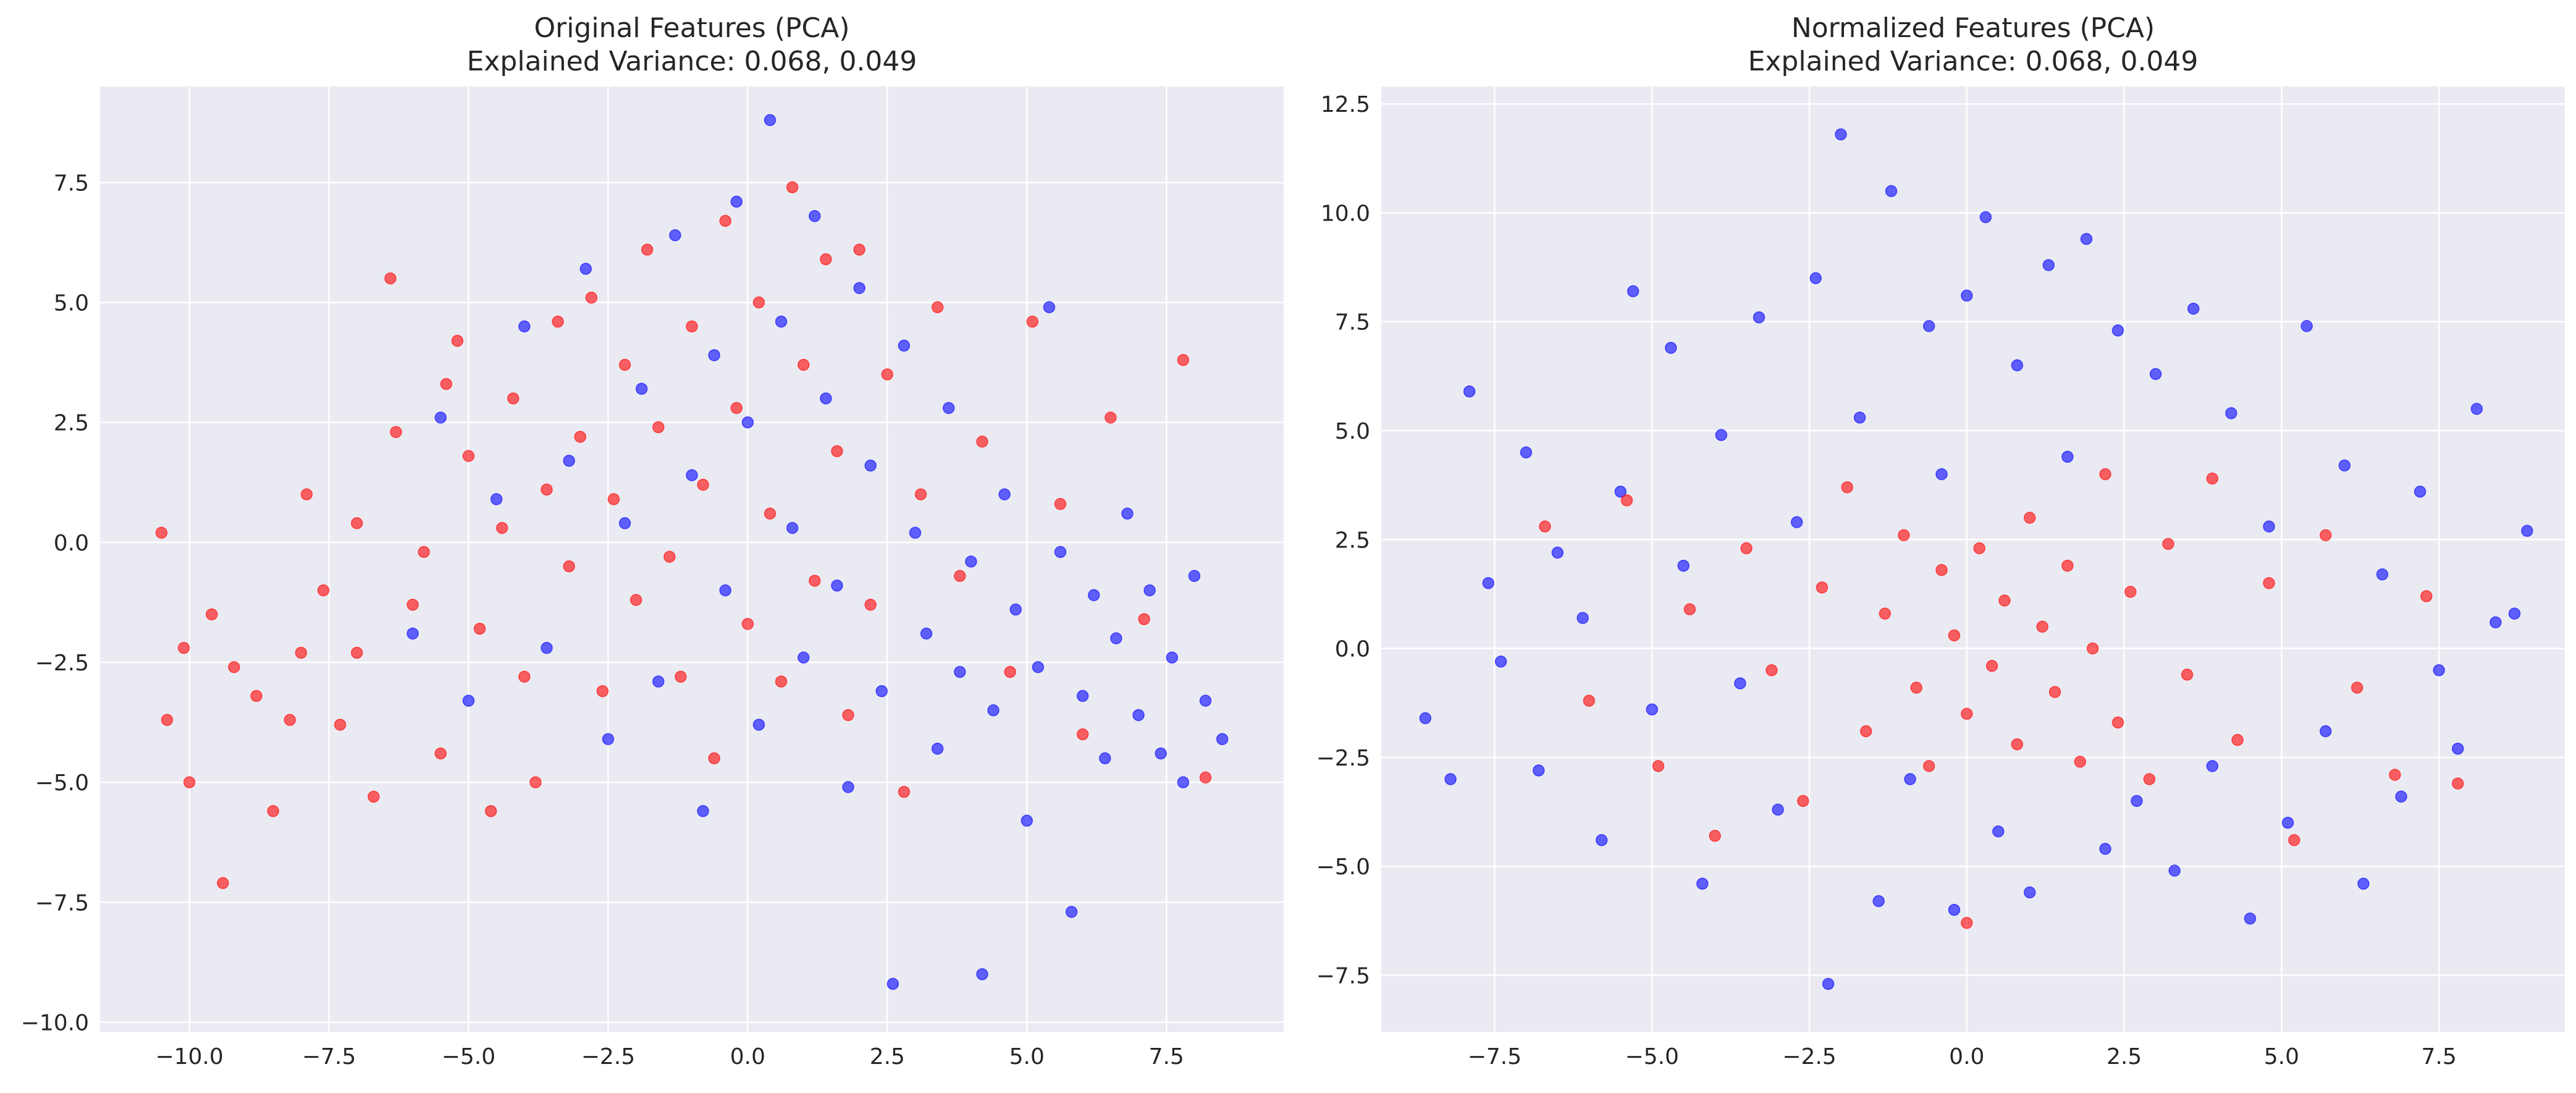  What do you see at coordinates (2281, 1057) in the screenshot?
I see `right-x-tick-label: 5.0` at bounding box center [2281, 1057].